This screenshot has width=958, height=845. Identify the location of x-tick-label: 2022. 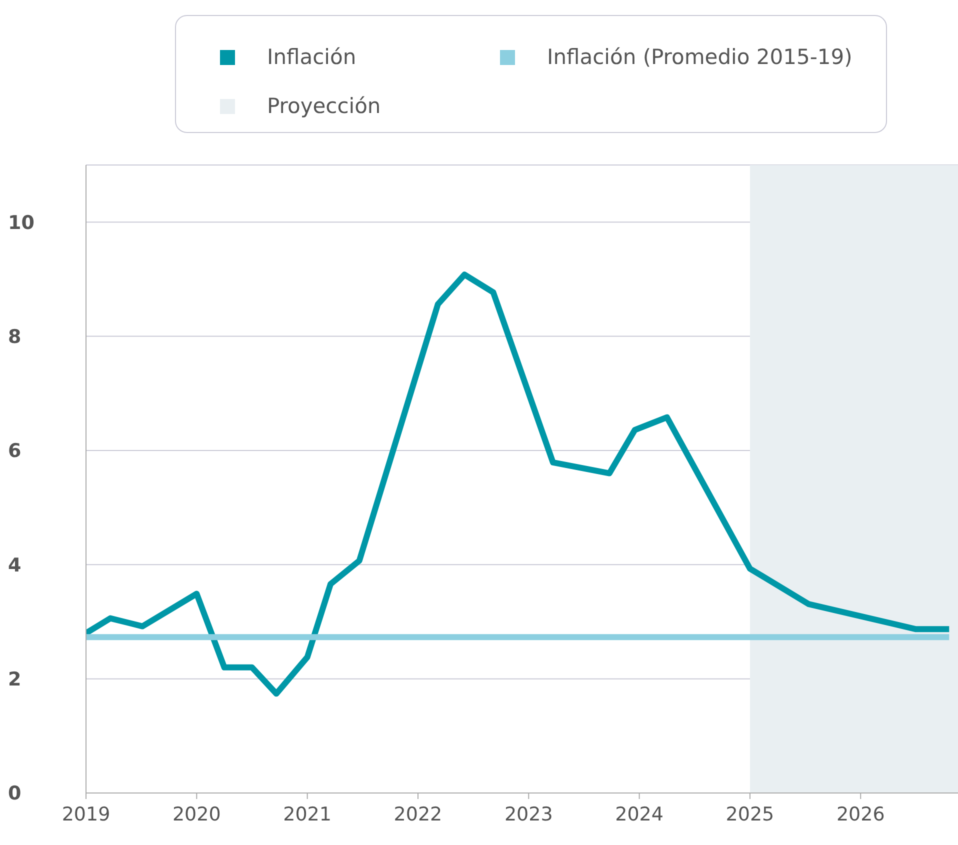
(418, 814).